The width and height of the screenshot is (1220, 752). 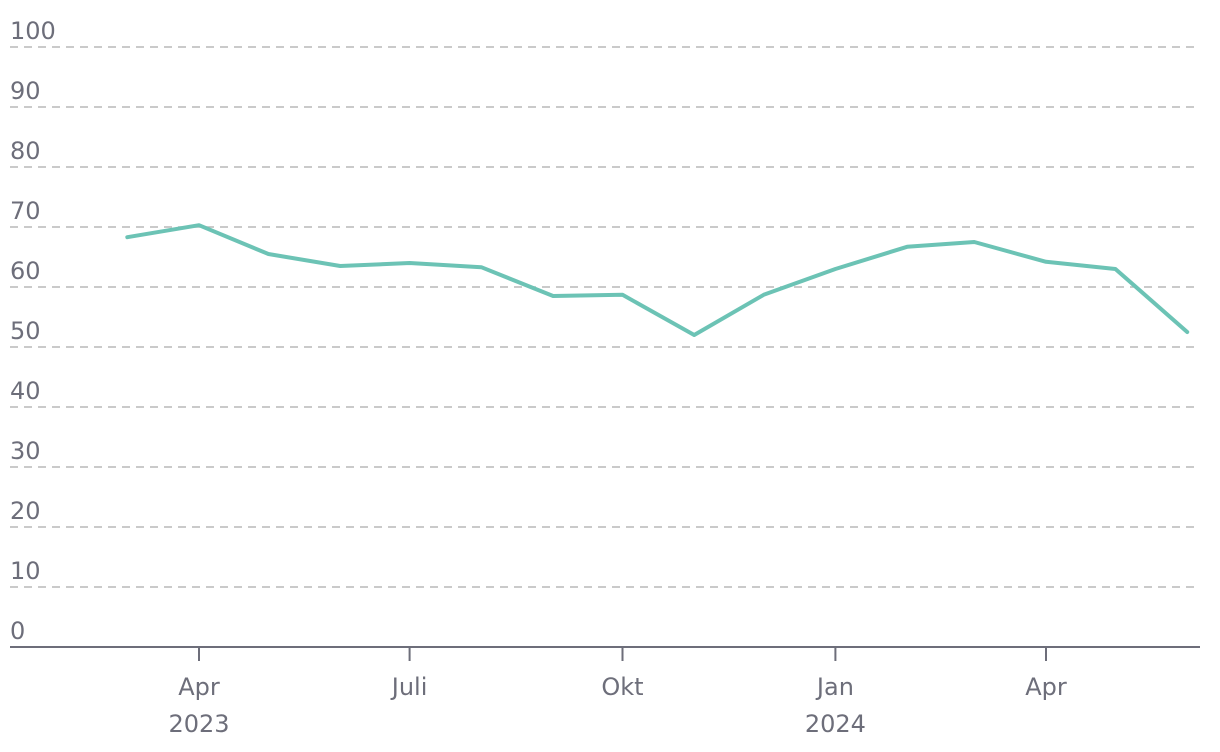 What do you see at coordinates (25, 391) in the screenshot?
I see `y-tick-label-40: 40` at bounding box center [25, 391].